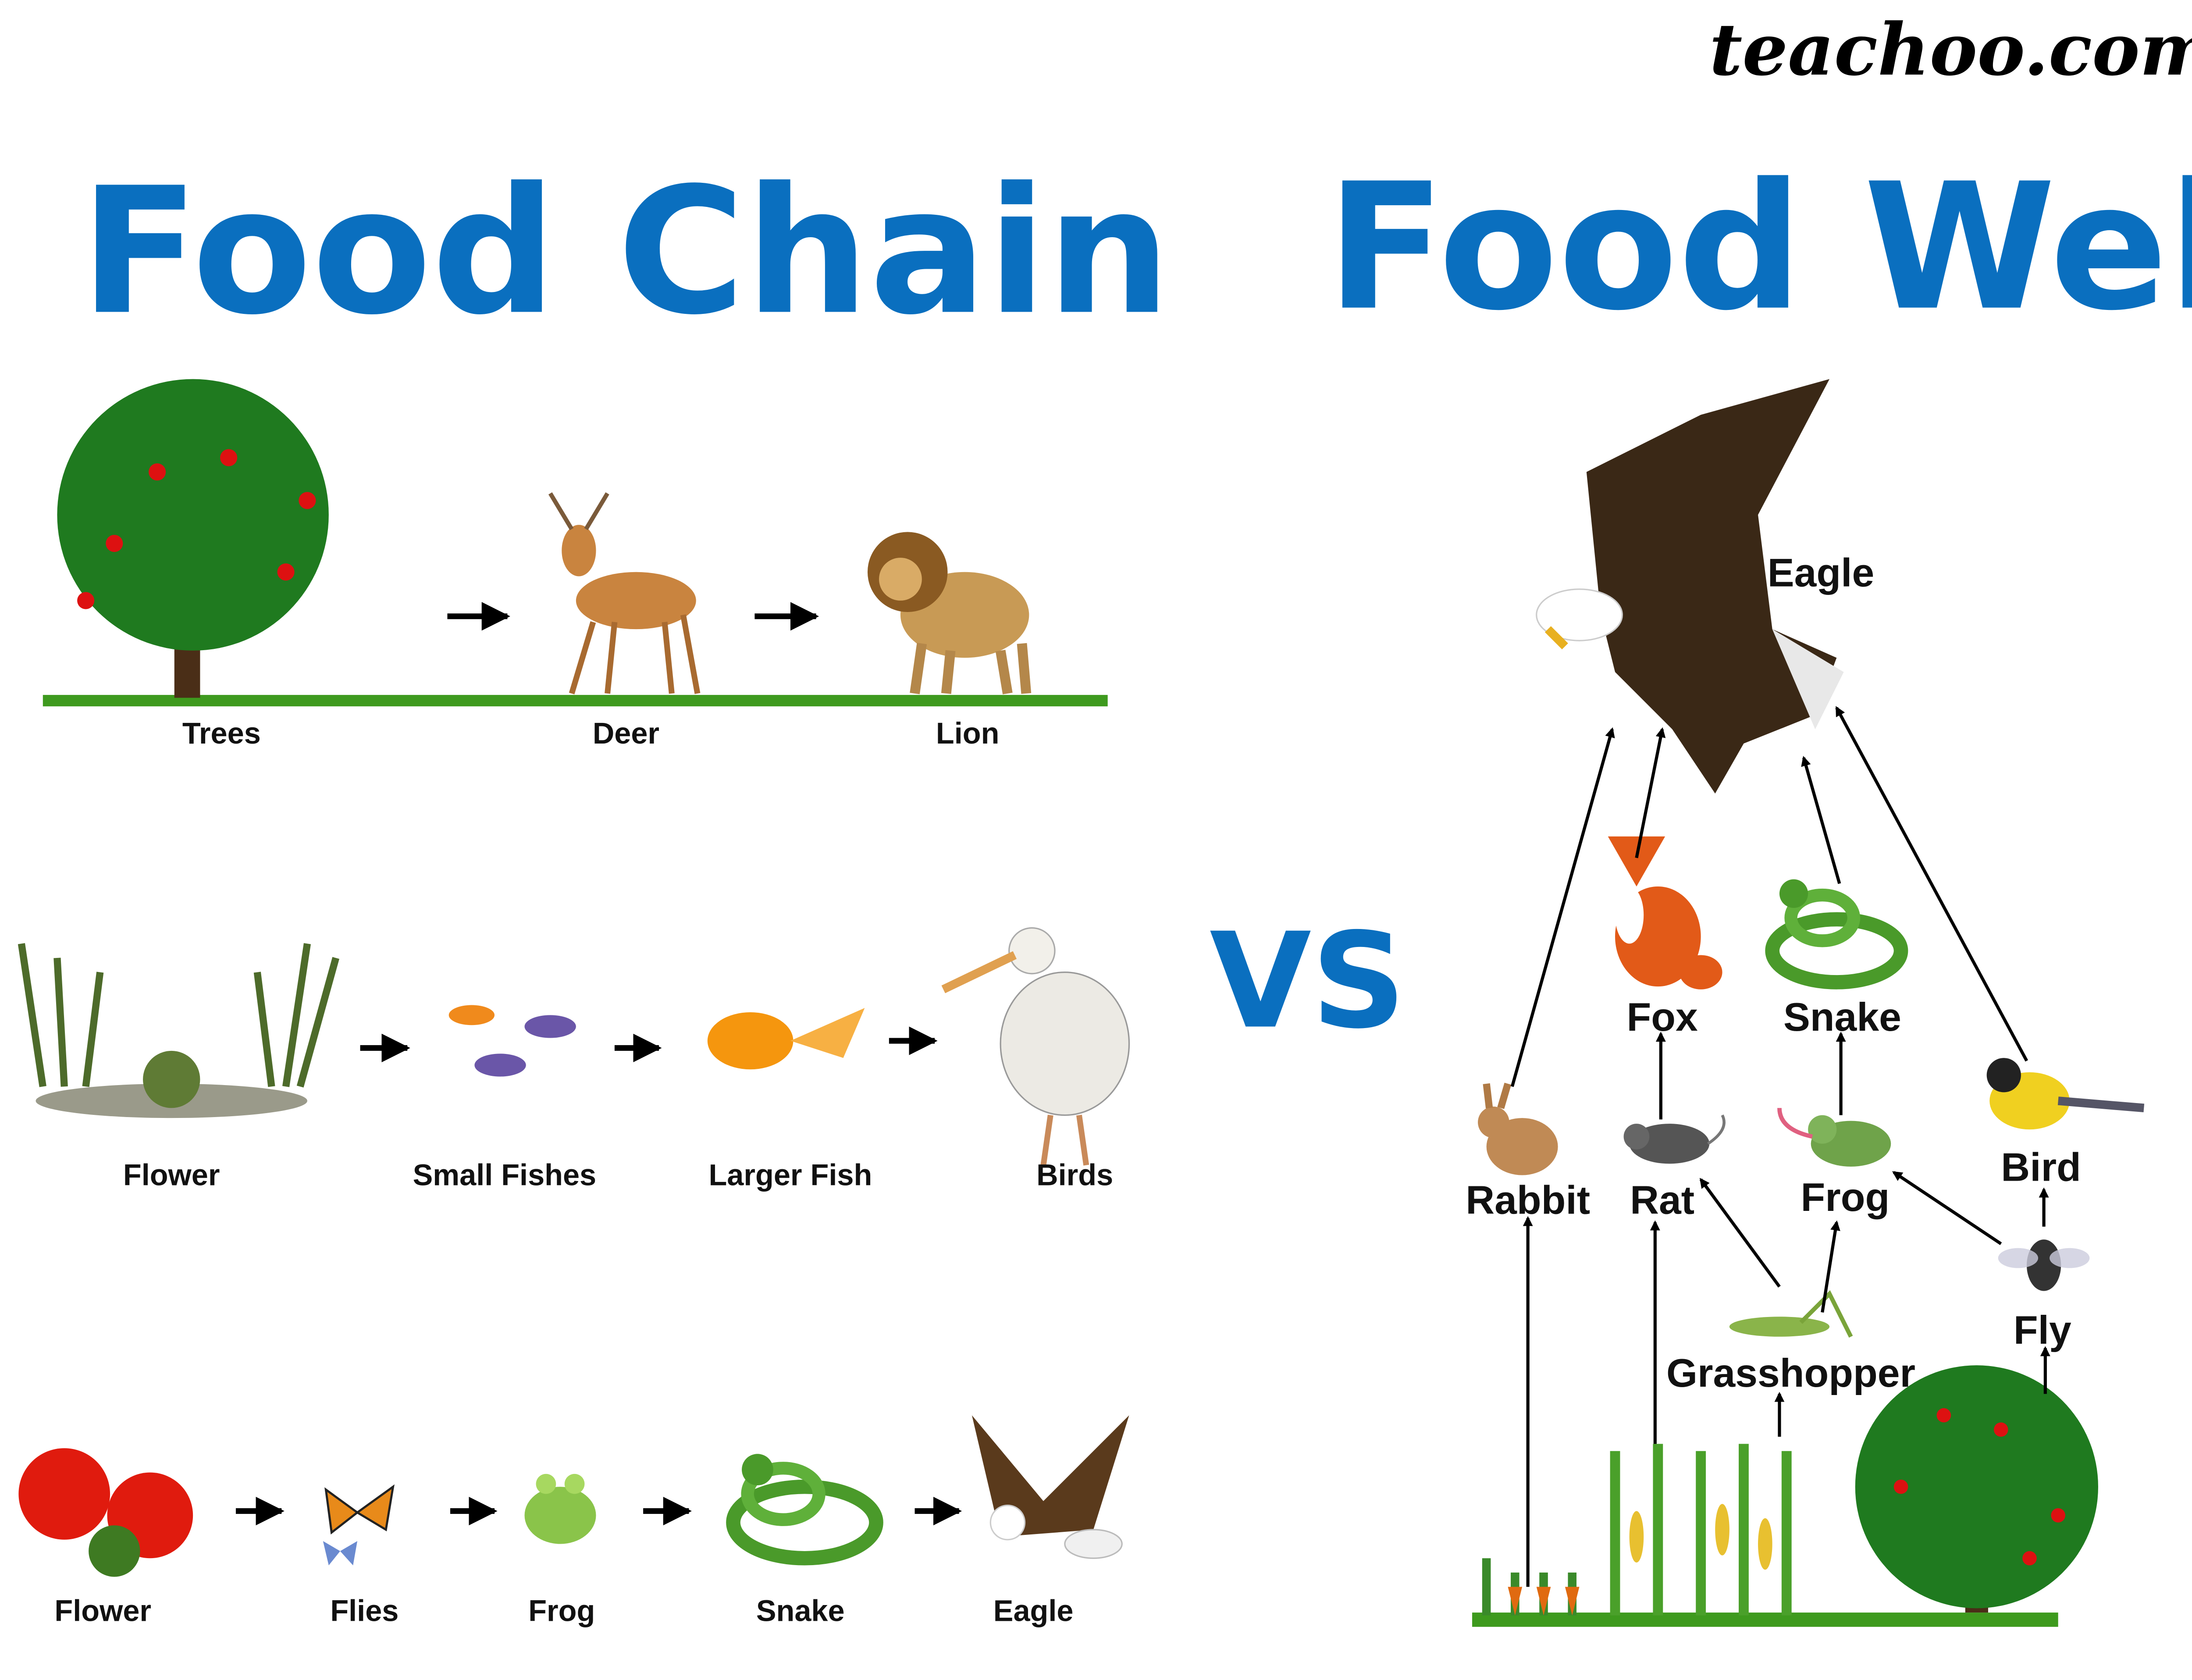  Describe the element at coordinates (790, 1175) in the screenshot. I see `label-larger-fish: Larger Fish` at that location.